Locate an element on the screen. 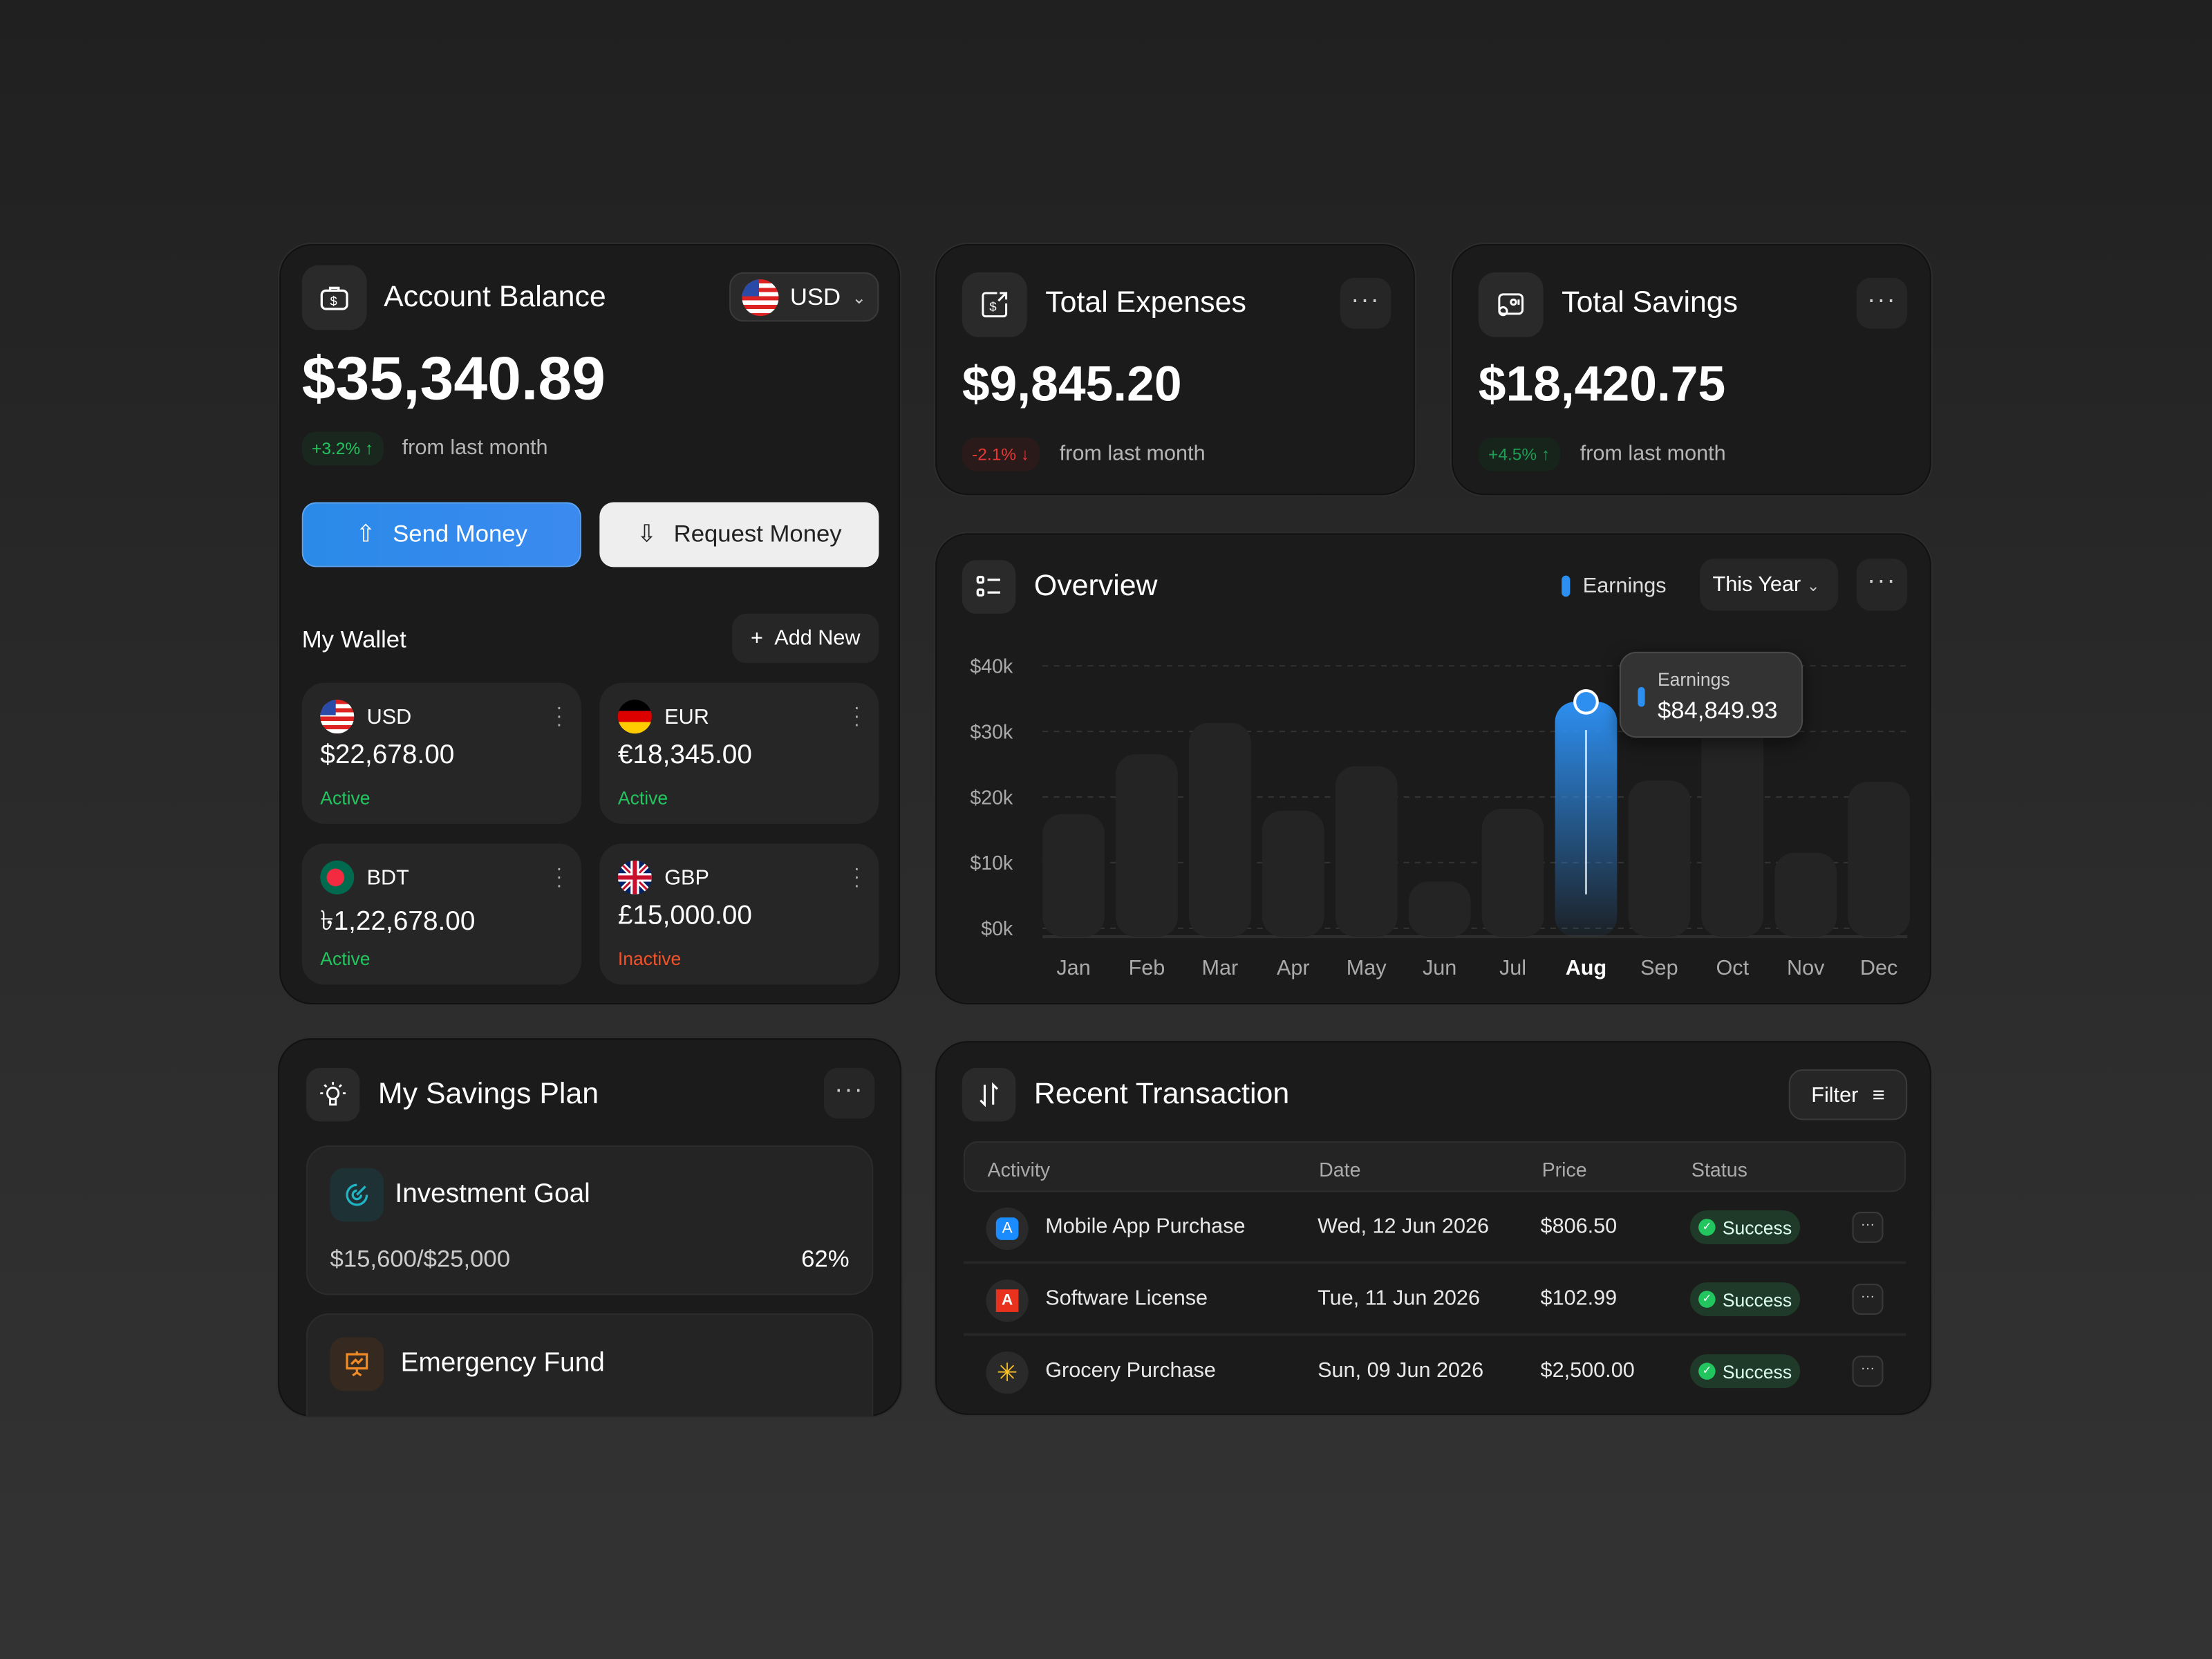 The height and width of the screenshot is (1659, 2212). x-tick-label: Feb is located at coordinates (1147, 968).